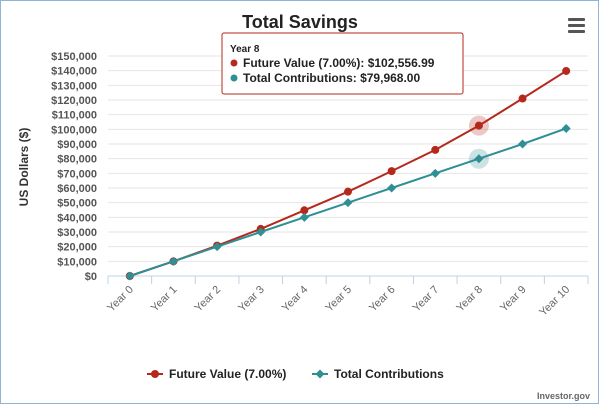 The image size is (599, 404). Describe the element at coordinates (382, 299) in the screenshot. I see `x-tick-label: Year 6` at that location.